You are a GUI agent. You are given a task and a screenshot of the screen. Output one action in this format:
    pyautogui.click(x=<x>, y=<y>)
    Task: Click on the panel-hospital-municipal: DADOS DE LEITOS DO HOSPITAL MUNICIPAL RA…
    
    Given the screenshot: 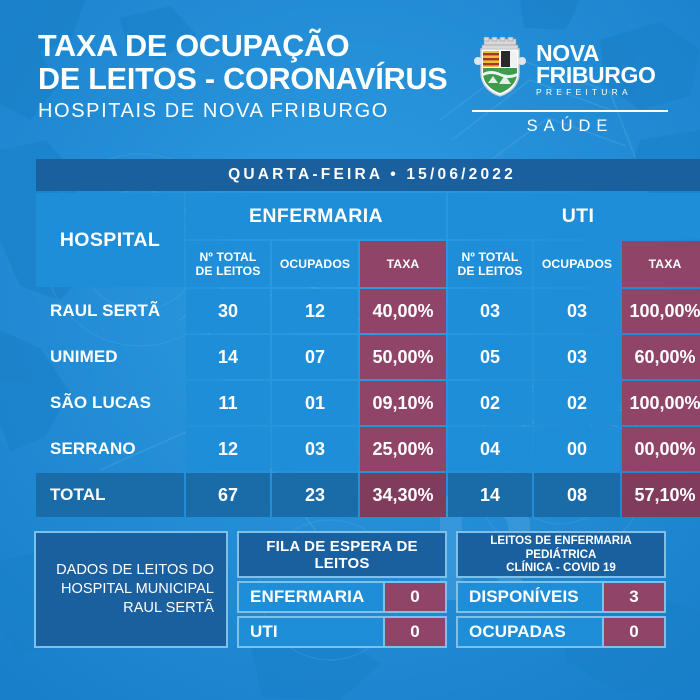 What is the action you would take?
    pyautogui.click(x=131, y=589)
    